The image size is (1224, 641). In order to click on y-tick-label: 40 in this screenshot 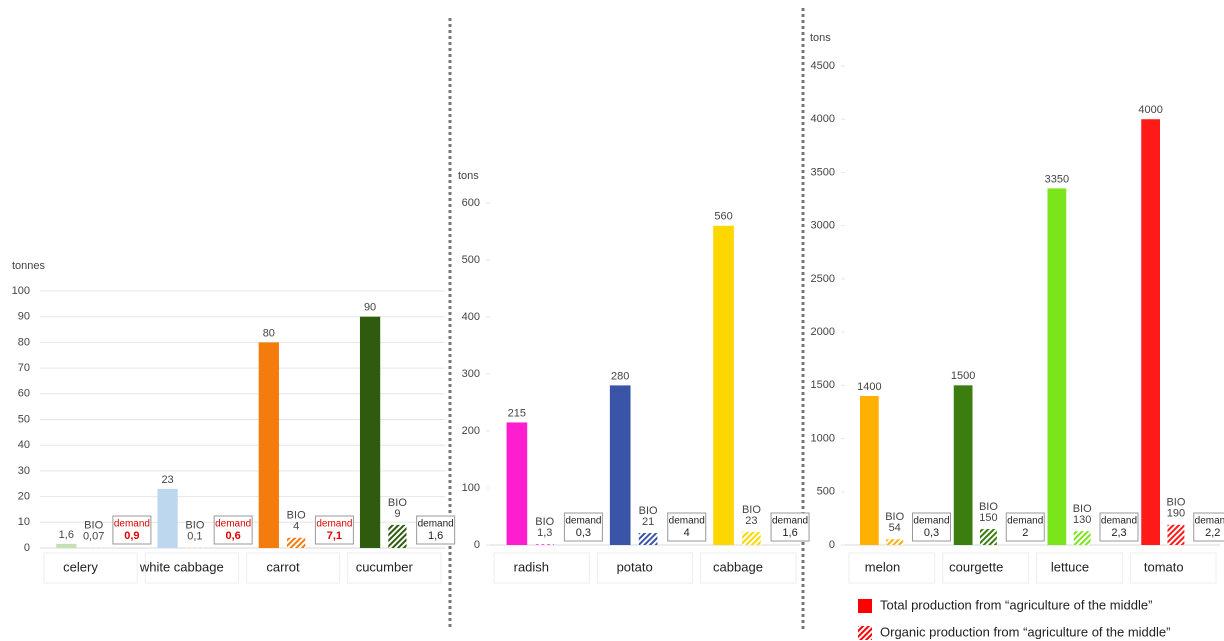, I will do `click(24, 445)`.